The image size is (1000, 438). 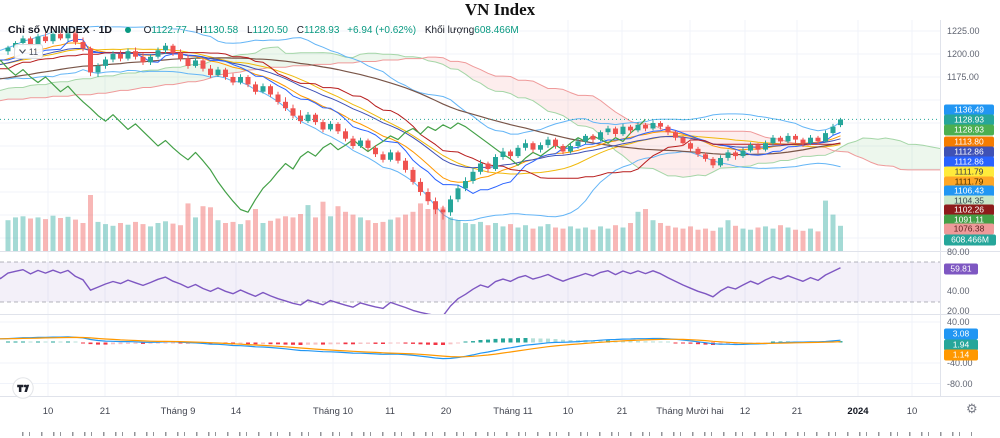 I want to click on price-axis-separator, so click(x=940, y=221).